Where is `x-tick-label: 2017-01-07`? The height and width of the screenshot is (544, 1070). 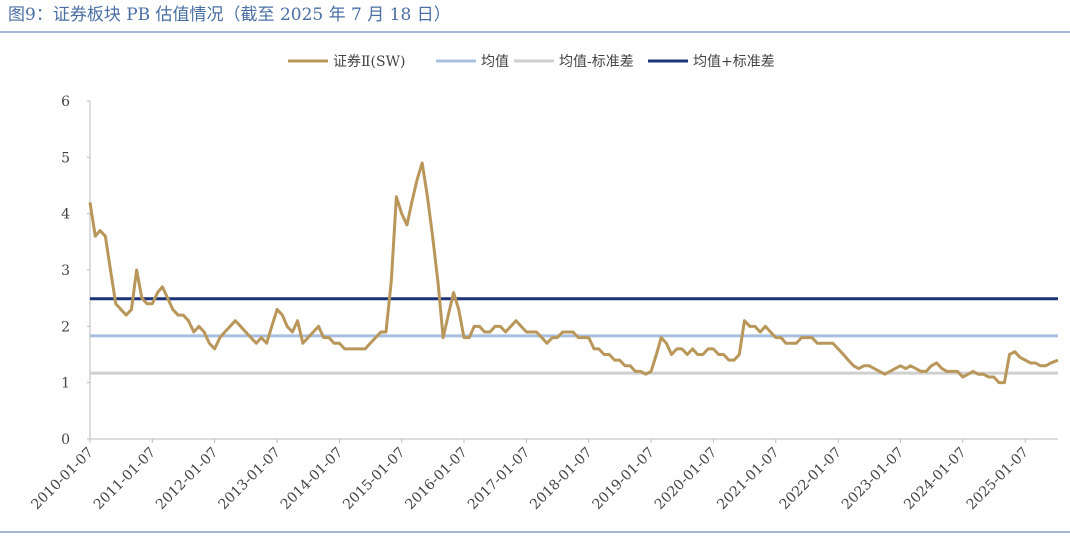 x-tick-label: 2017-01-07 is located at coordinates (499, 479).